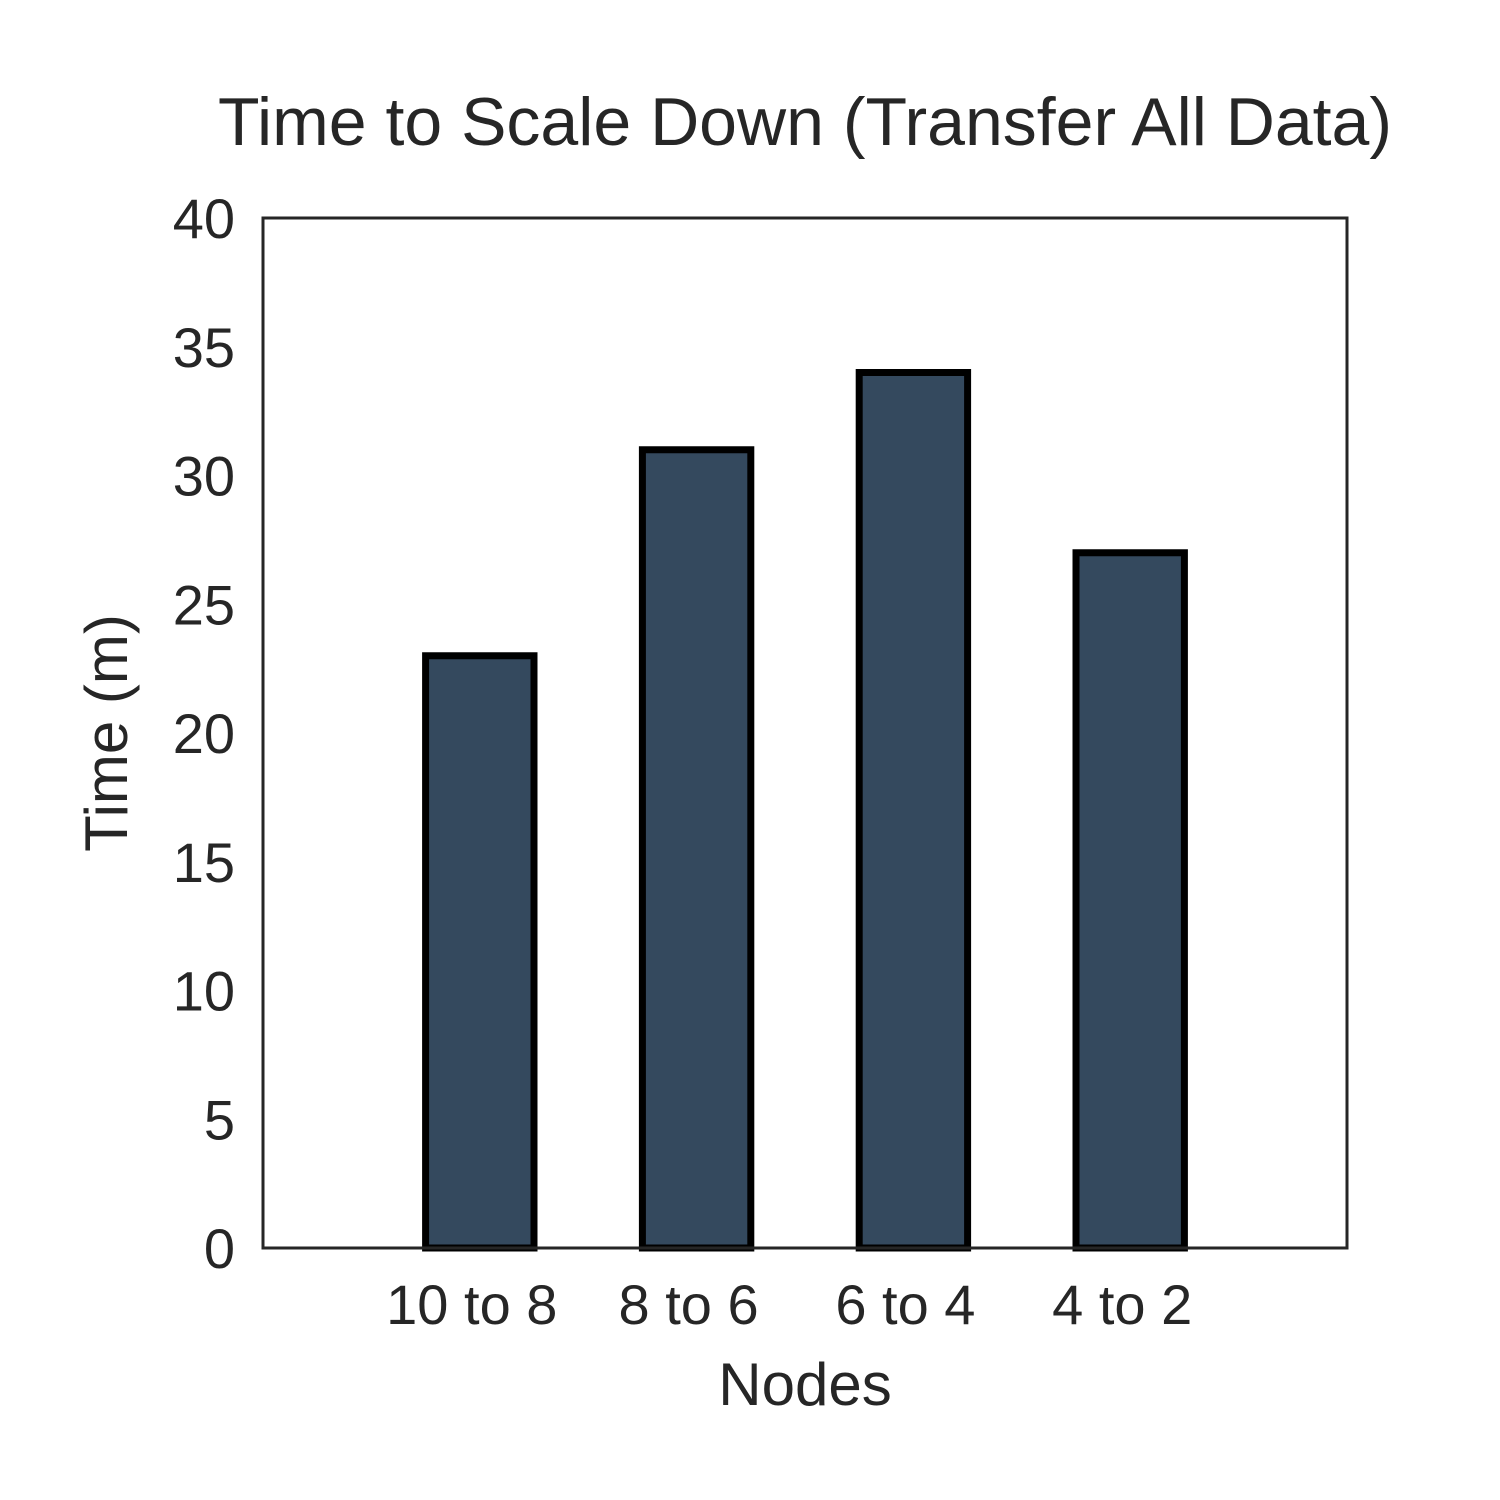 The image size is (1500, 1500). What do you see at coordinates (905, 1304) in the screenshot?
I see `x-tick-label: 6 to 4` at bounding box center [905, 1304].